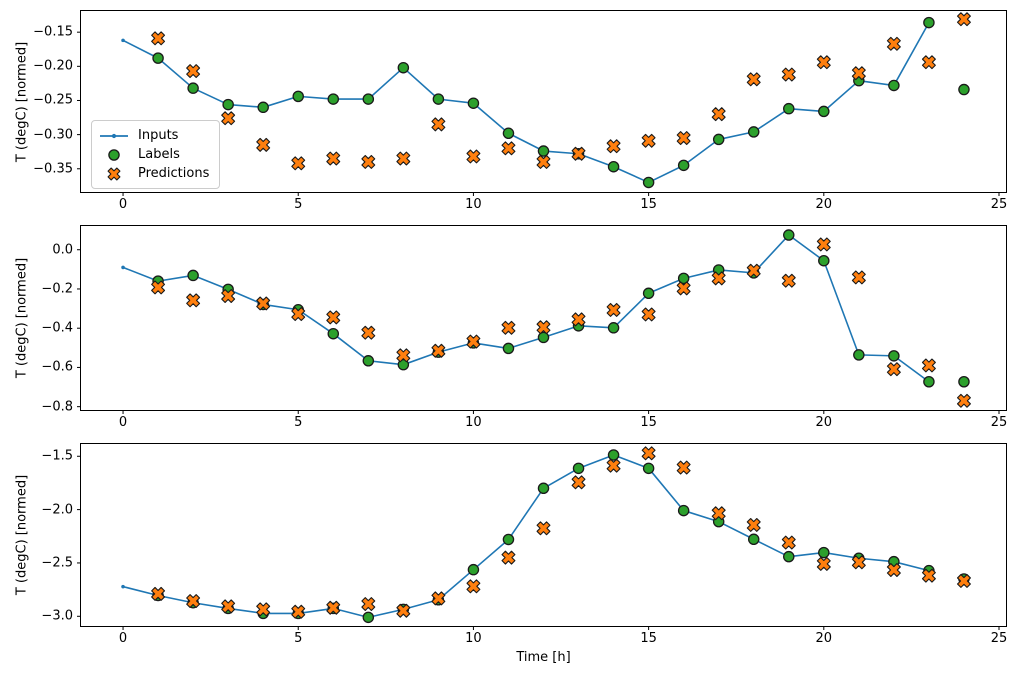  What do you see at coordinates (57, 407) in the screenshot?
I see `y-tick-label: −0.8` at bounding box center [57, 407].